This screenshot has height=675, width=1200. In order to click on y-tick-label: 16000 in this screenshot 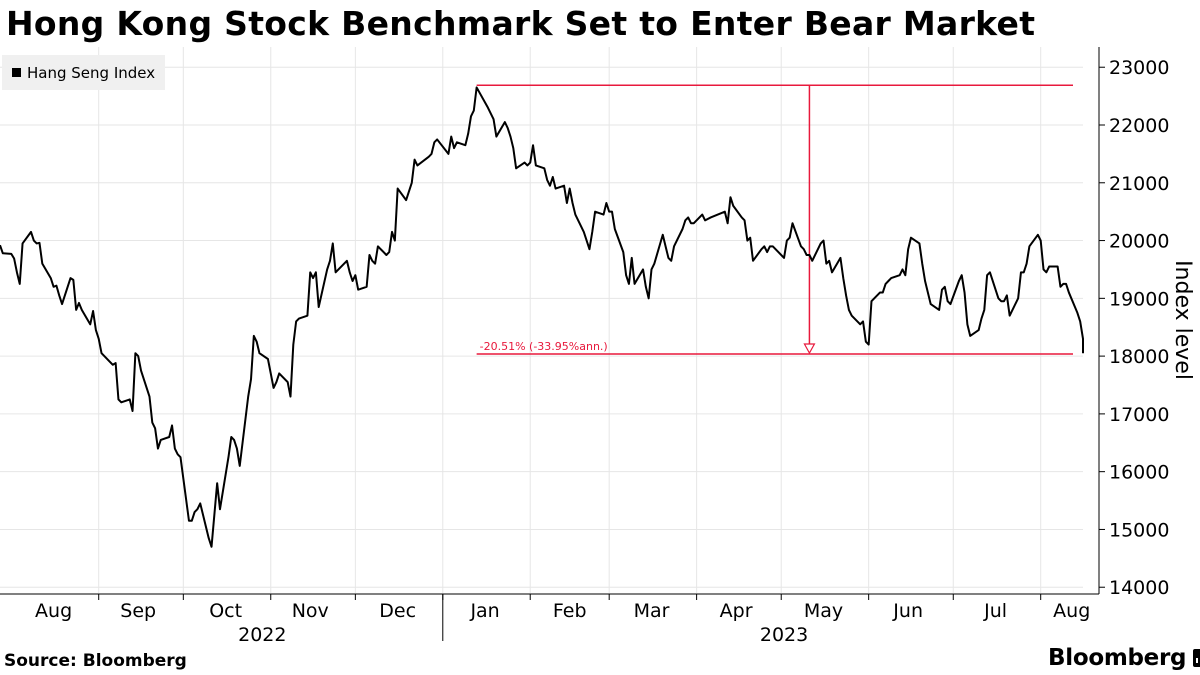, I will do `click(1139, 473)`.